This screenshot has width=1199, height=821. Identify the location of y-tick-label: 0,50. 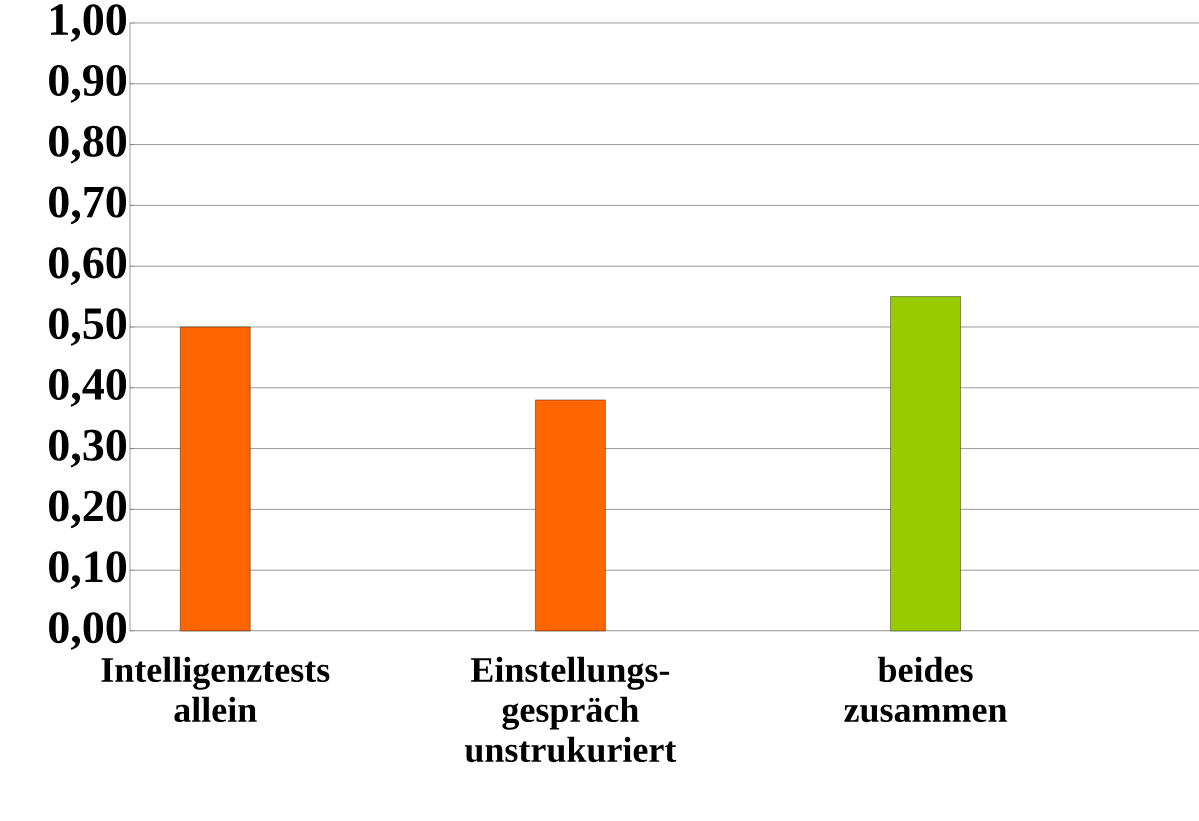
(88, 327).